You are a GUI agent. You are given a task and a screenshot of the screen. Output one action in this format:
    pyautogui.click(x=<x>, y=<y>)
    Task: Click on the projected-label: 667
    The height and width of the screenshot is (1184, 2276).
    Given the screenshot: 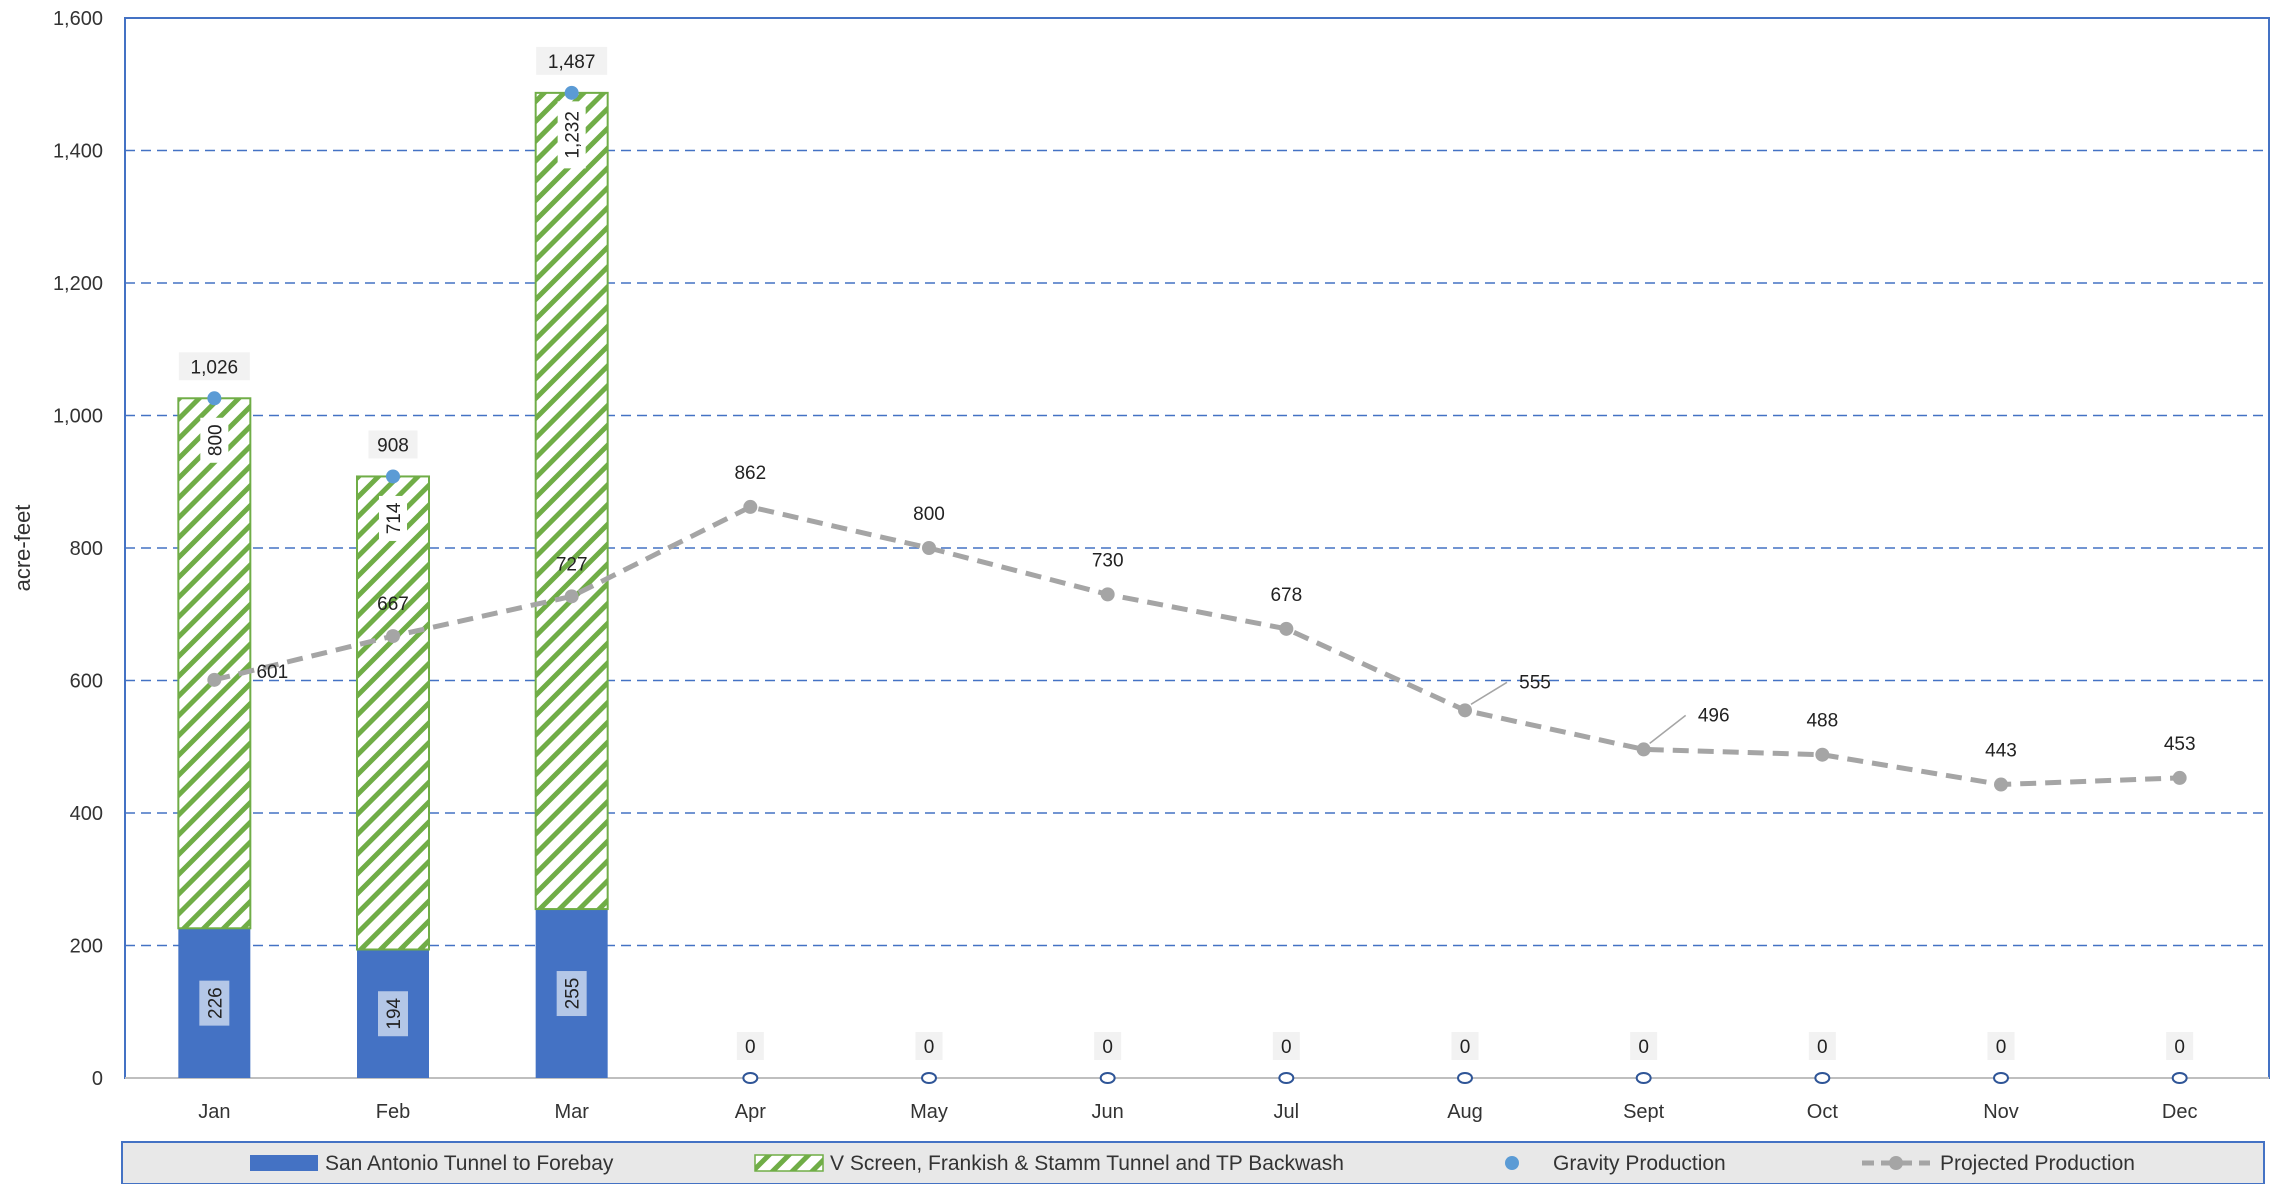 What is the action you would take?
    pyautogui.click(x=393, y=604)
    